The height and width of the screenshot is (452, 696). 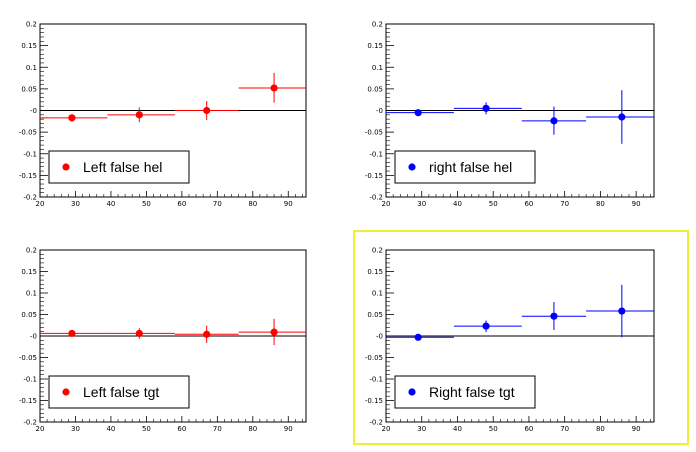 I want to click on legend: Left false tgt, so click(x=119, y=392).